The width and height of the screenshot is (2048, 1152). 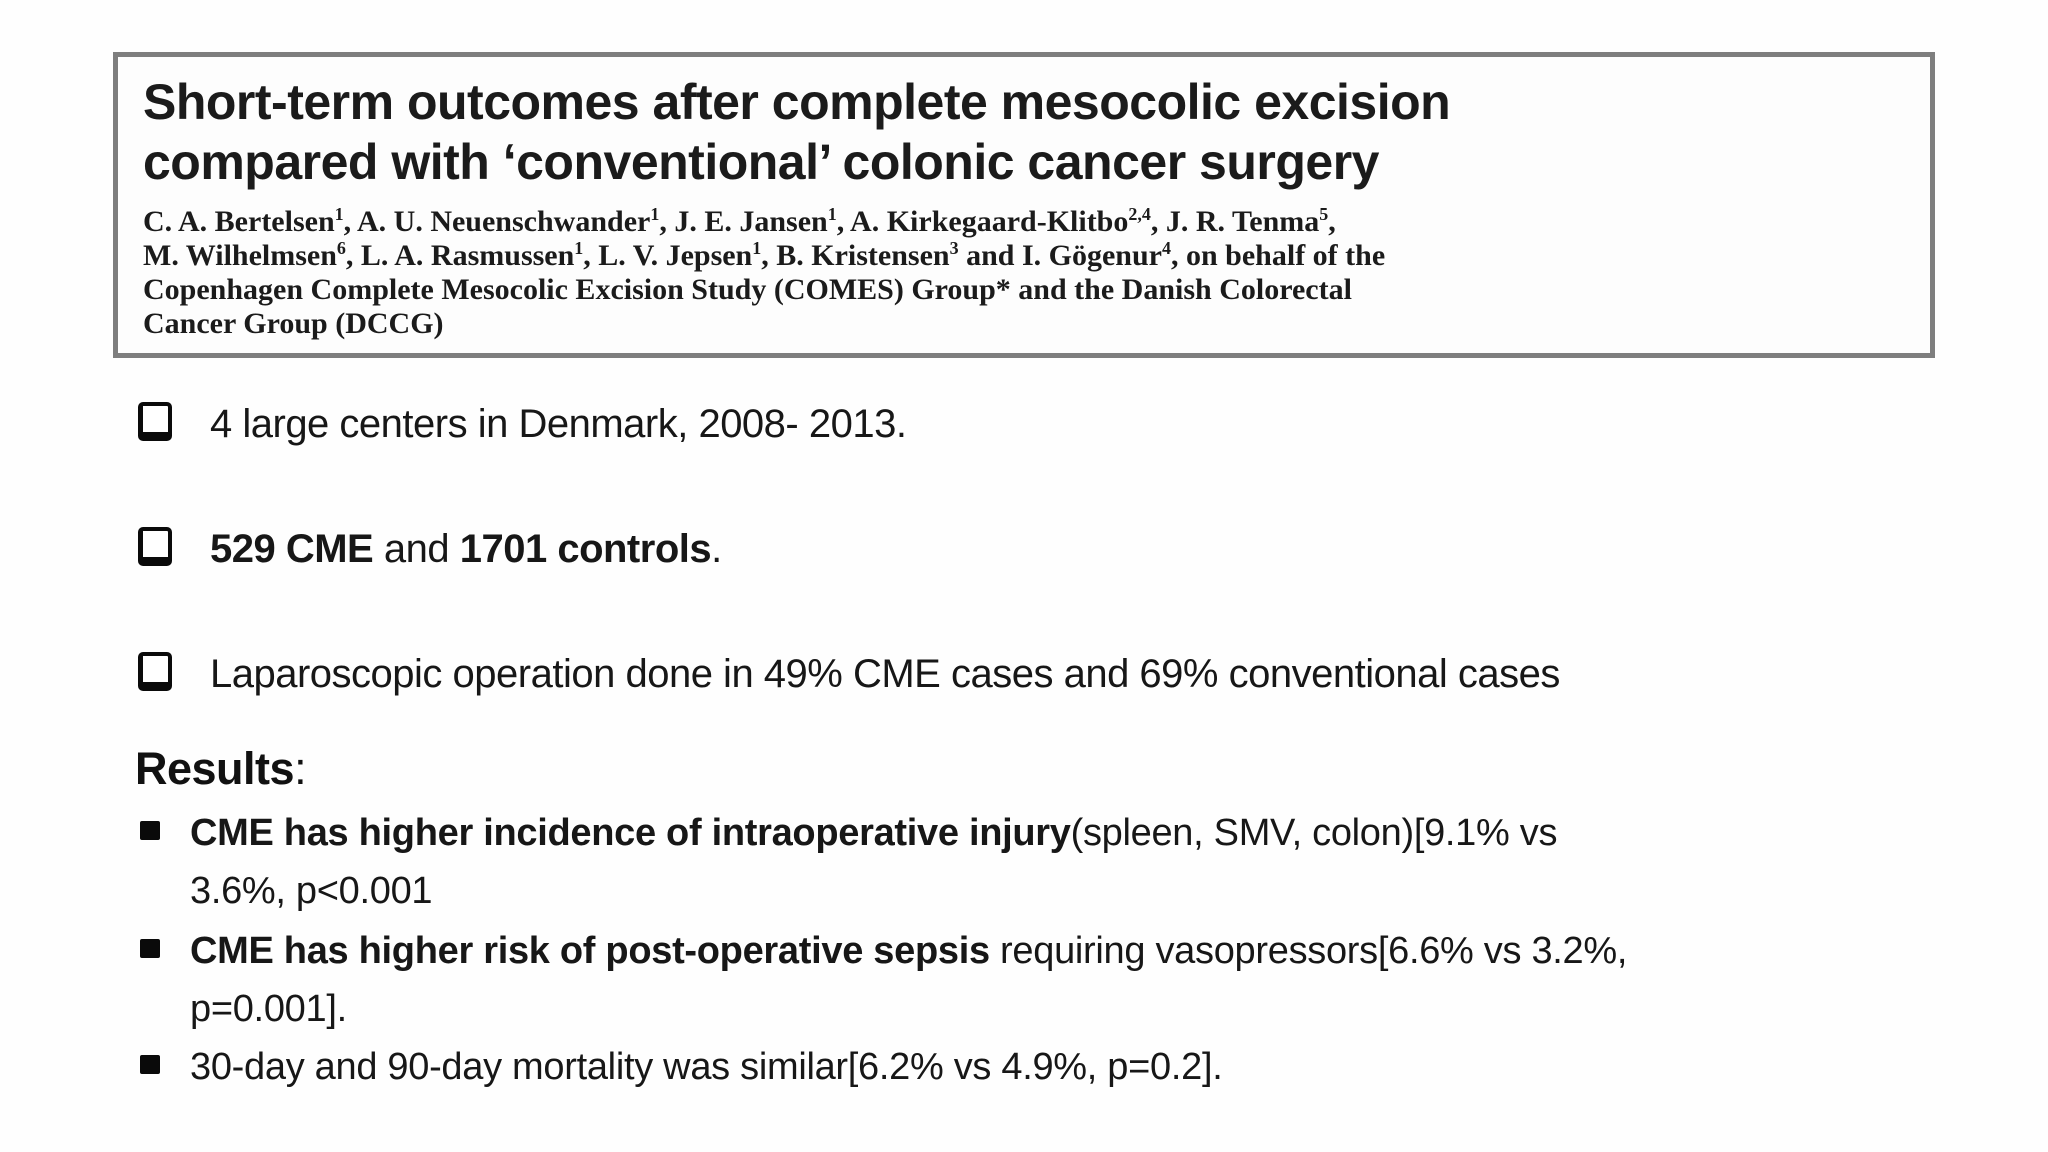 I want to click on bullet-cohort-text: 529 CME and 1701 controls., so click(x=466, y=549).